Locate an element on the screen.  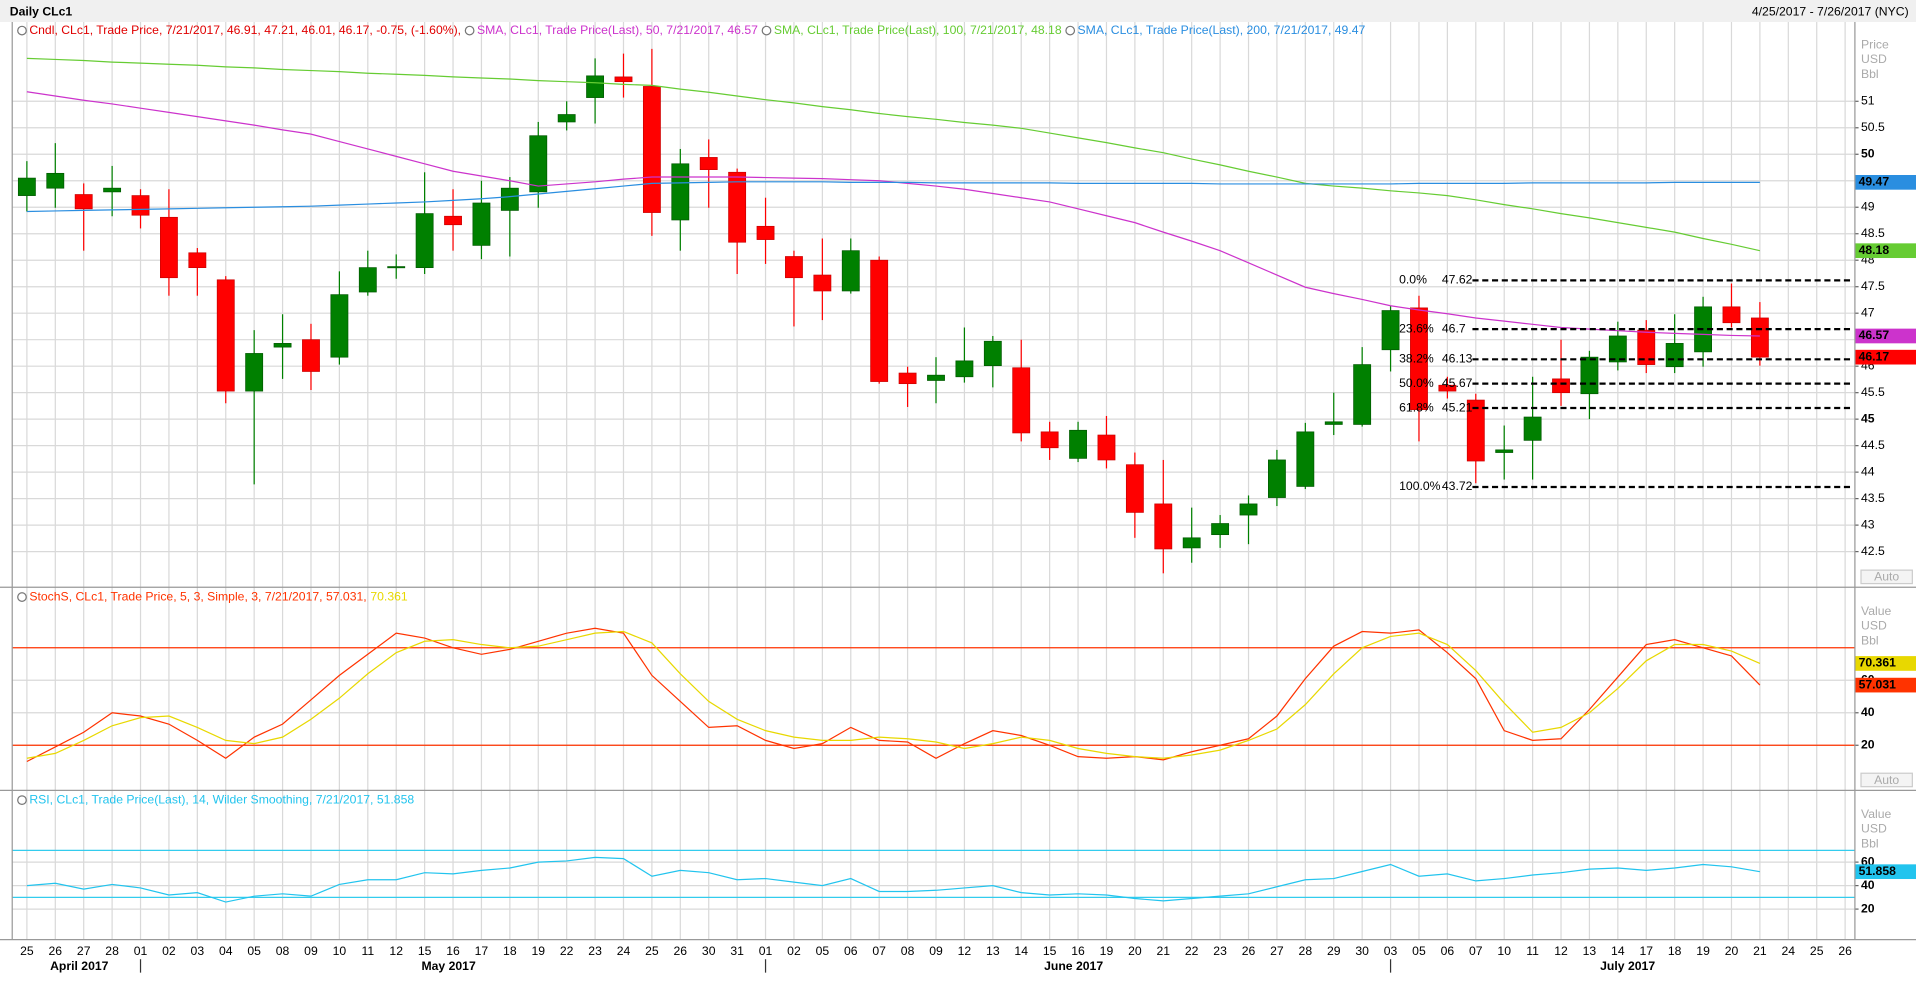
x-tick-label: 03 is located at coordinates (1391, 951).